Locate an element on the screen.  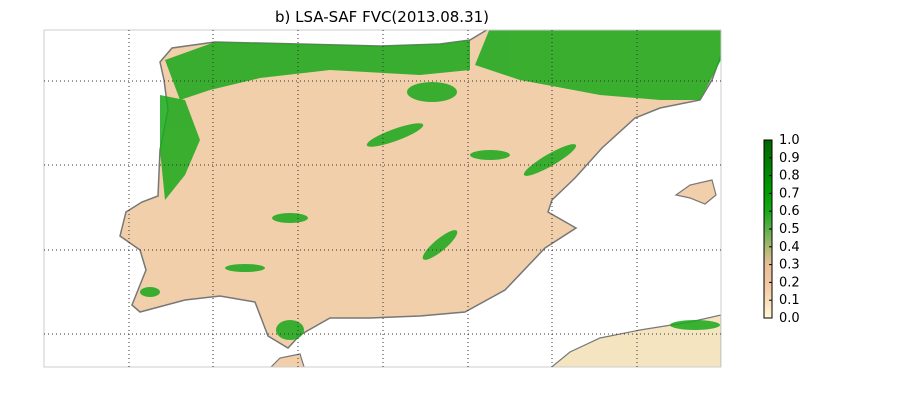
land-mallorca is located at coordinates (695, 192).